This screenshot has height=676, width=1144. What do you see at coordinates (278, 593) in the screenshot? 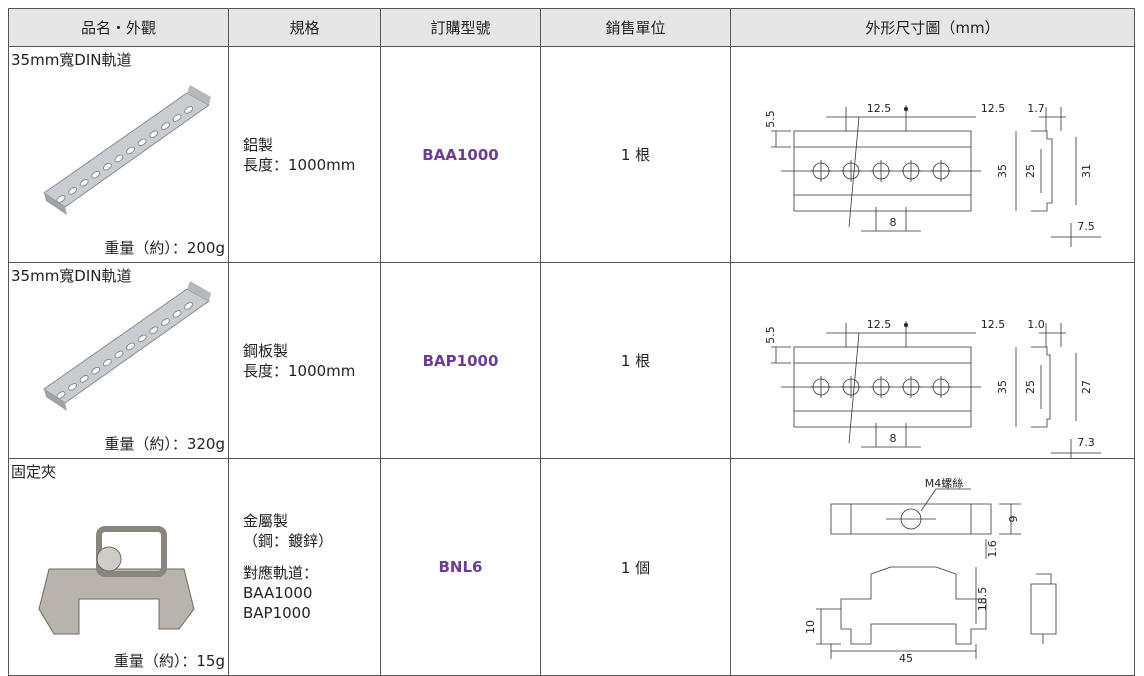
I see `spec-line: BAA1000` at bounding box center [278, 593].